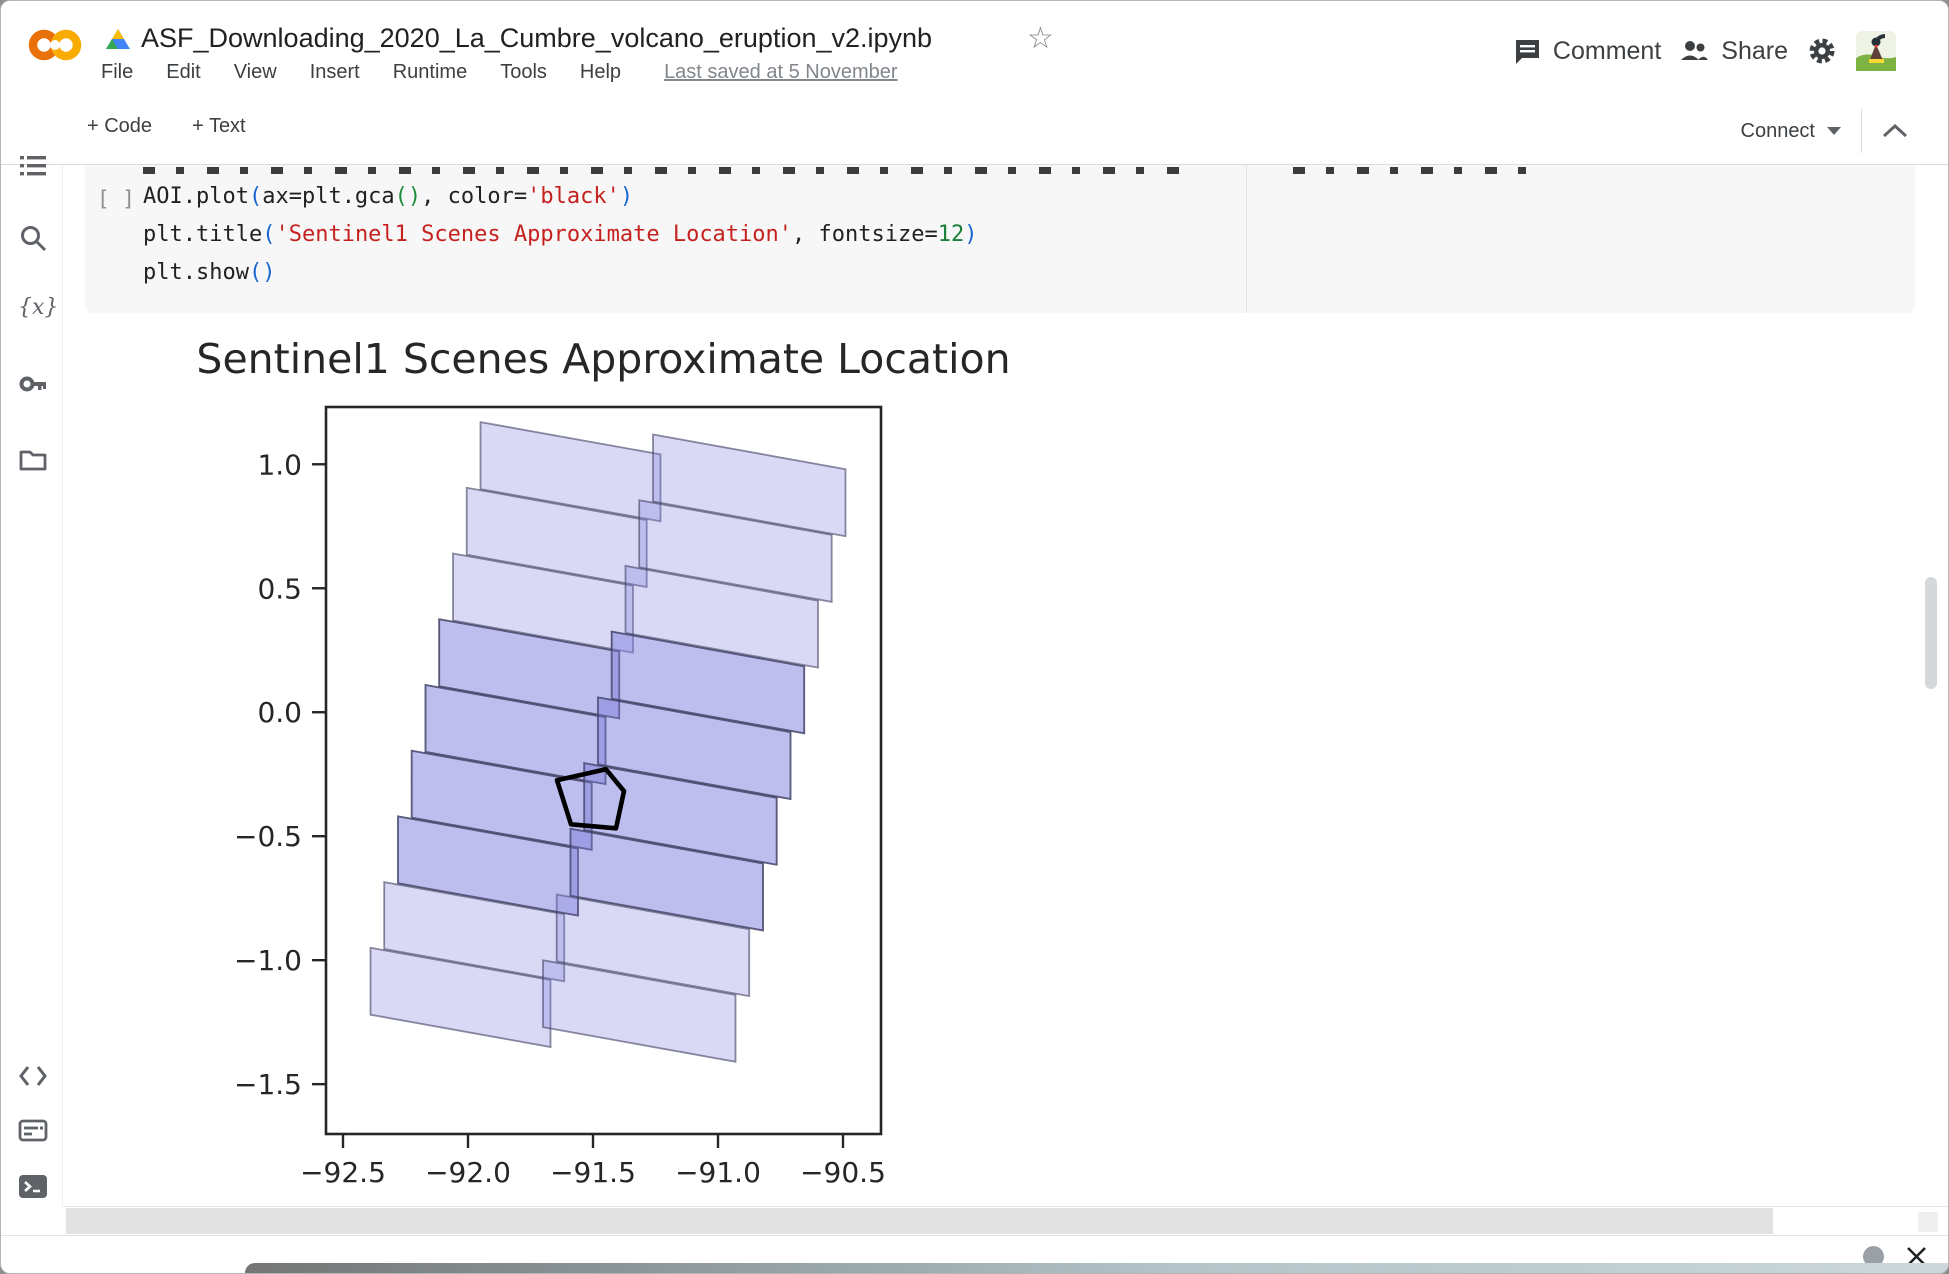  I want to click on terminal-icon, so click(33, 1186).